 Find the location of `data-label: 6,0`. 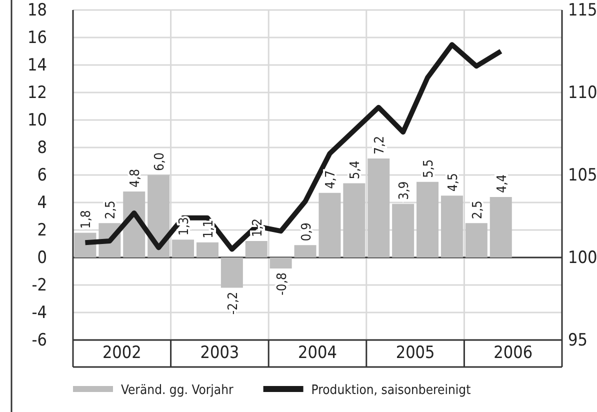

data-label: 6,0 is located at coordinates (160, 161).